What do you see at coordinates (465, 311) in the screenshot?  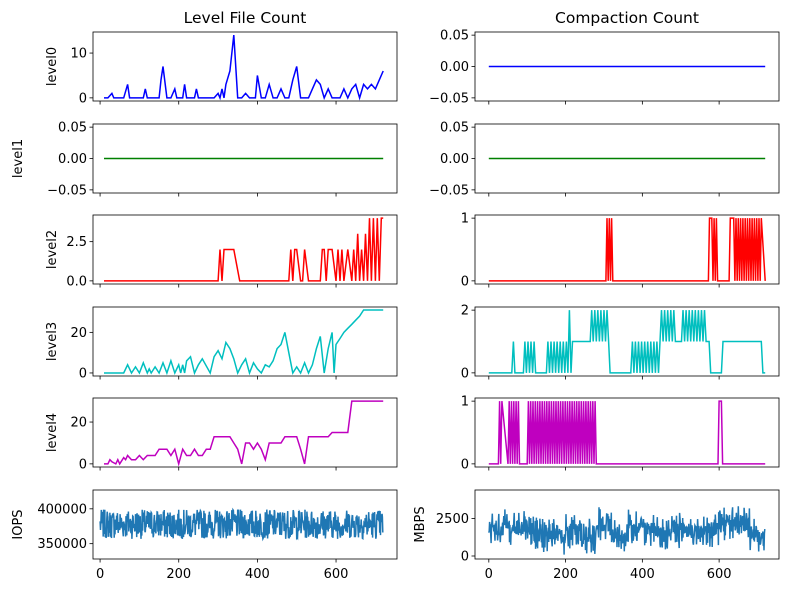 I see `y-tick-label: 2` at bounding box center [465, 311].